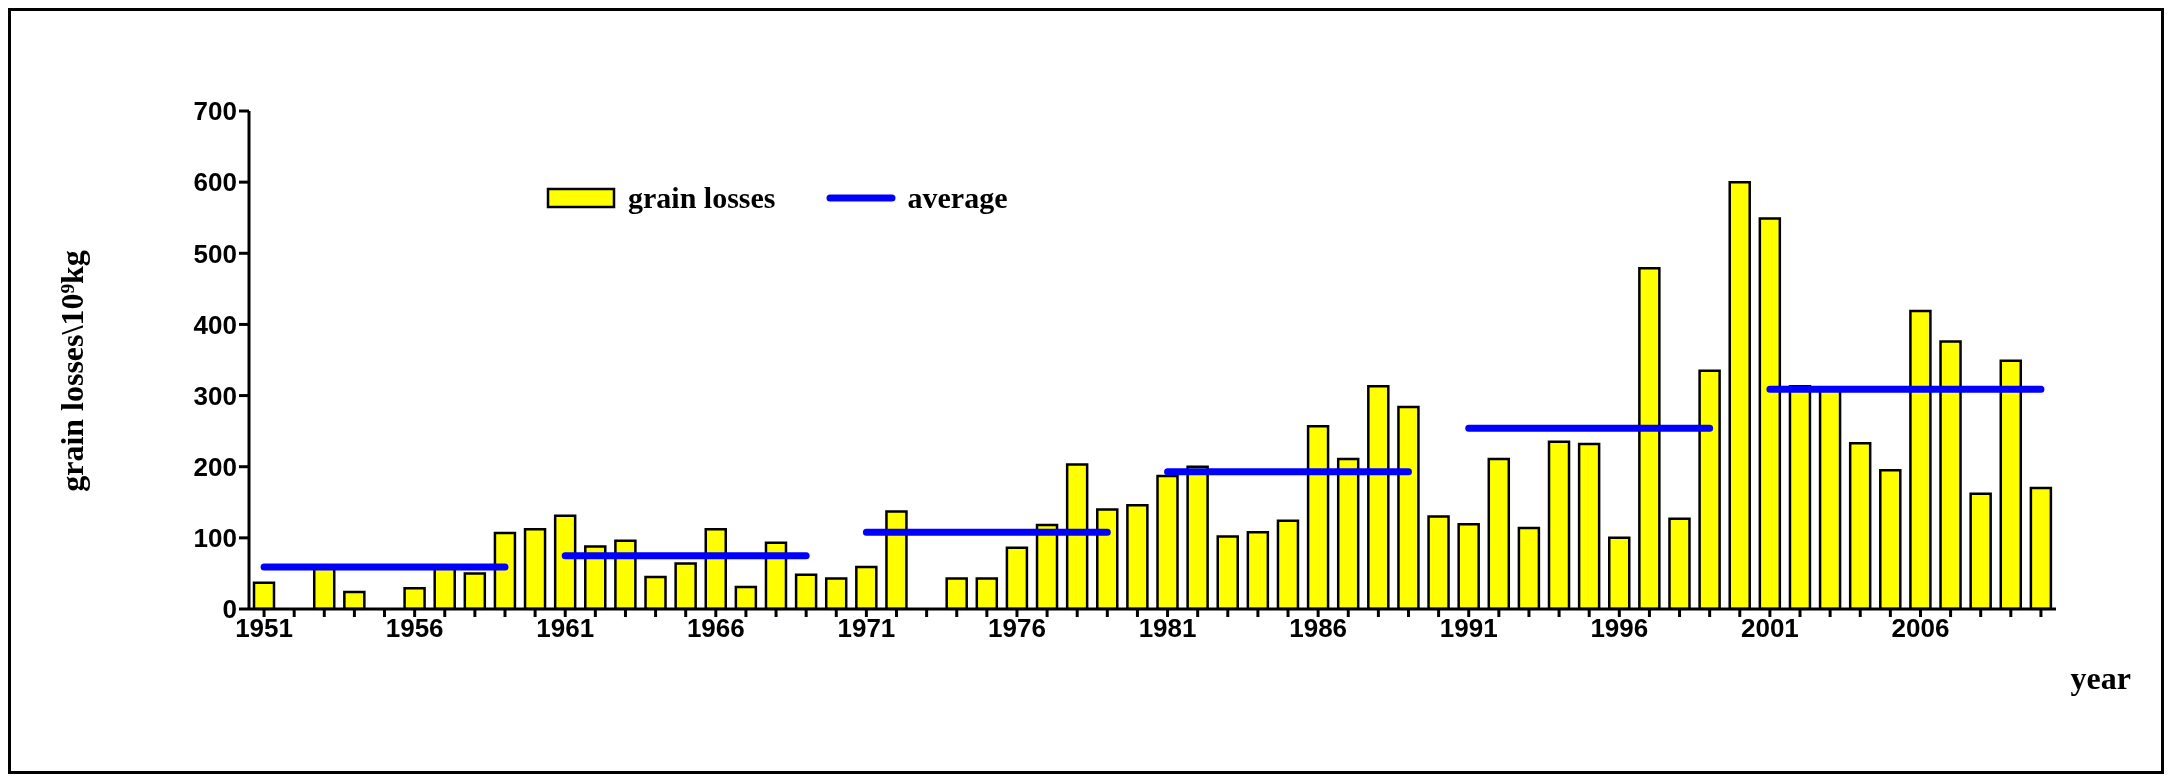 This screenshot has height=778, width=2173. What do you see at coordinates (215, 395) in the screenshot?
I see `y-tick-label: 300` at bounding box center [215, 395].